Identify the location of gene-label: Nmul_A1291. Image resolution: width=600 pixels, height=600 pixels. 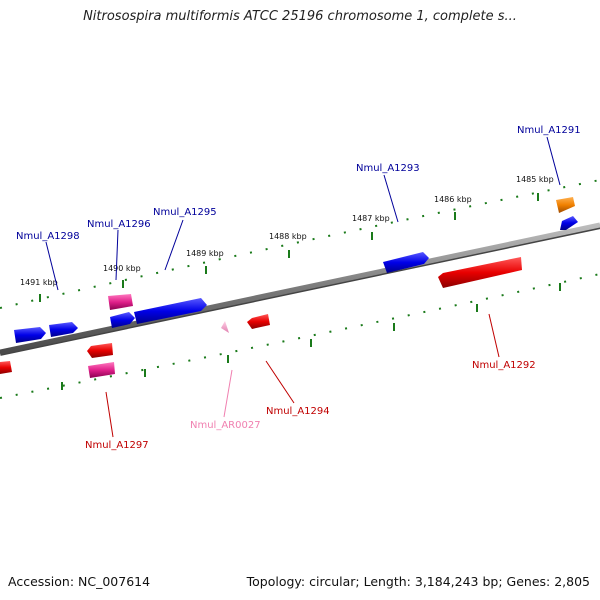
(549, 130).